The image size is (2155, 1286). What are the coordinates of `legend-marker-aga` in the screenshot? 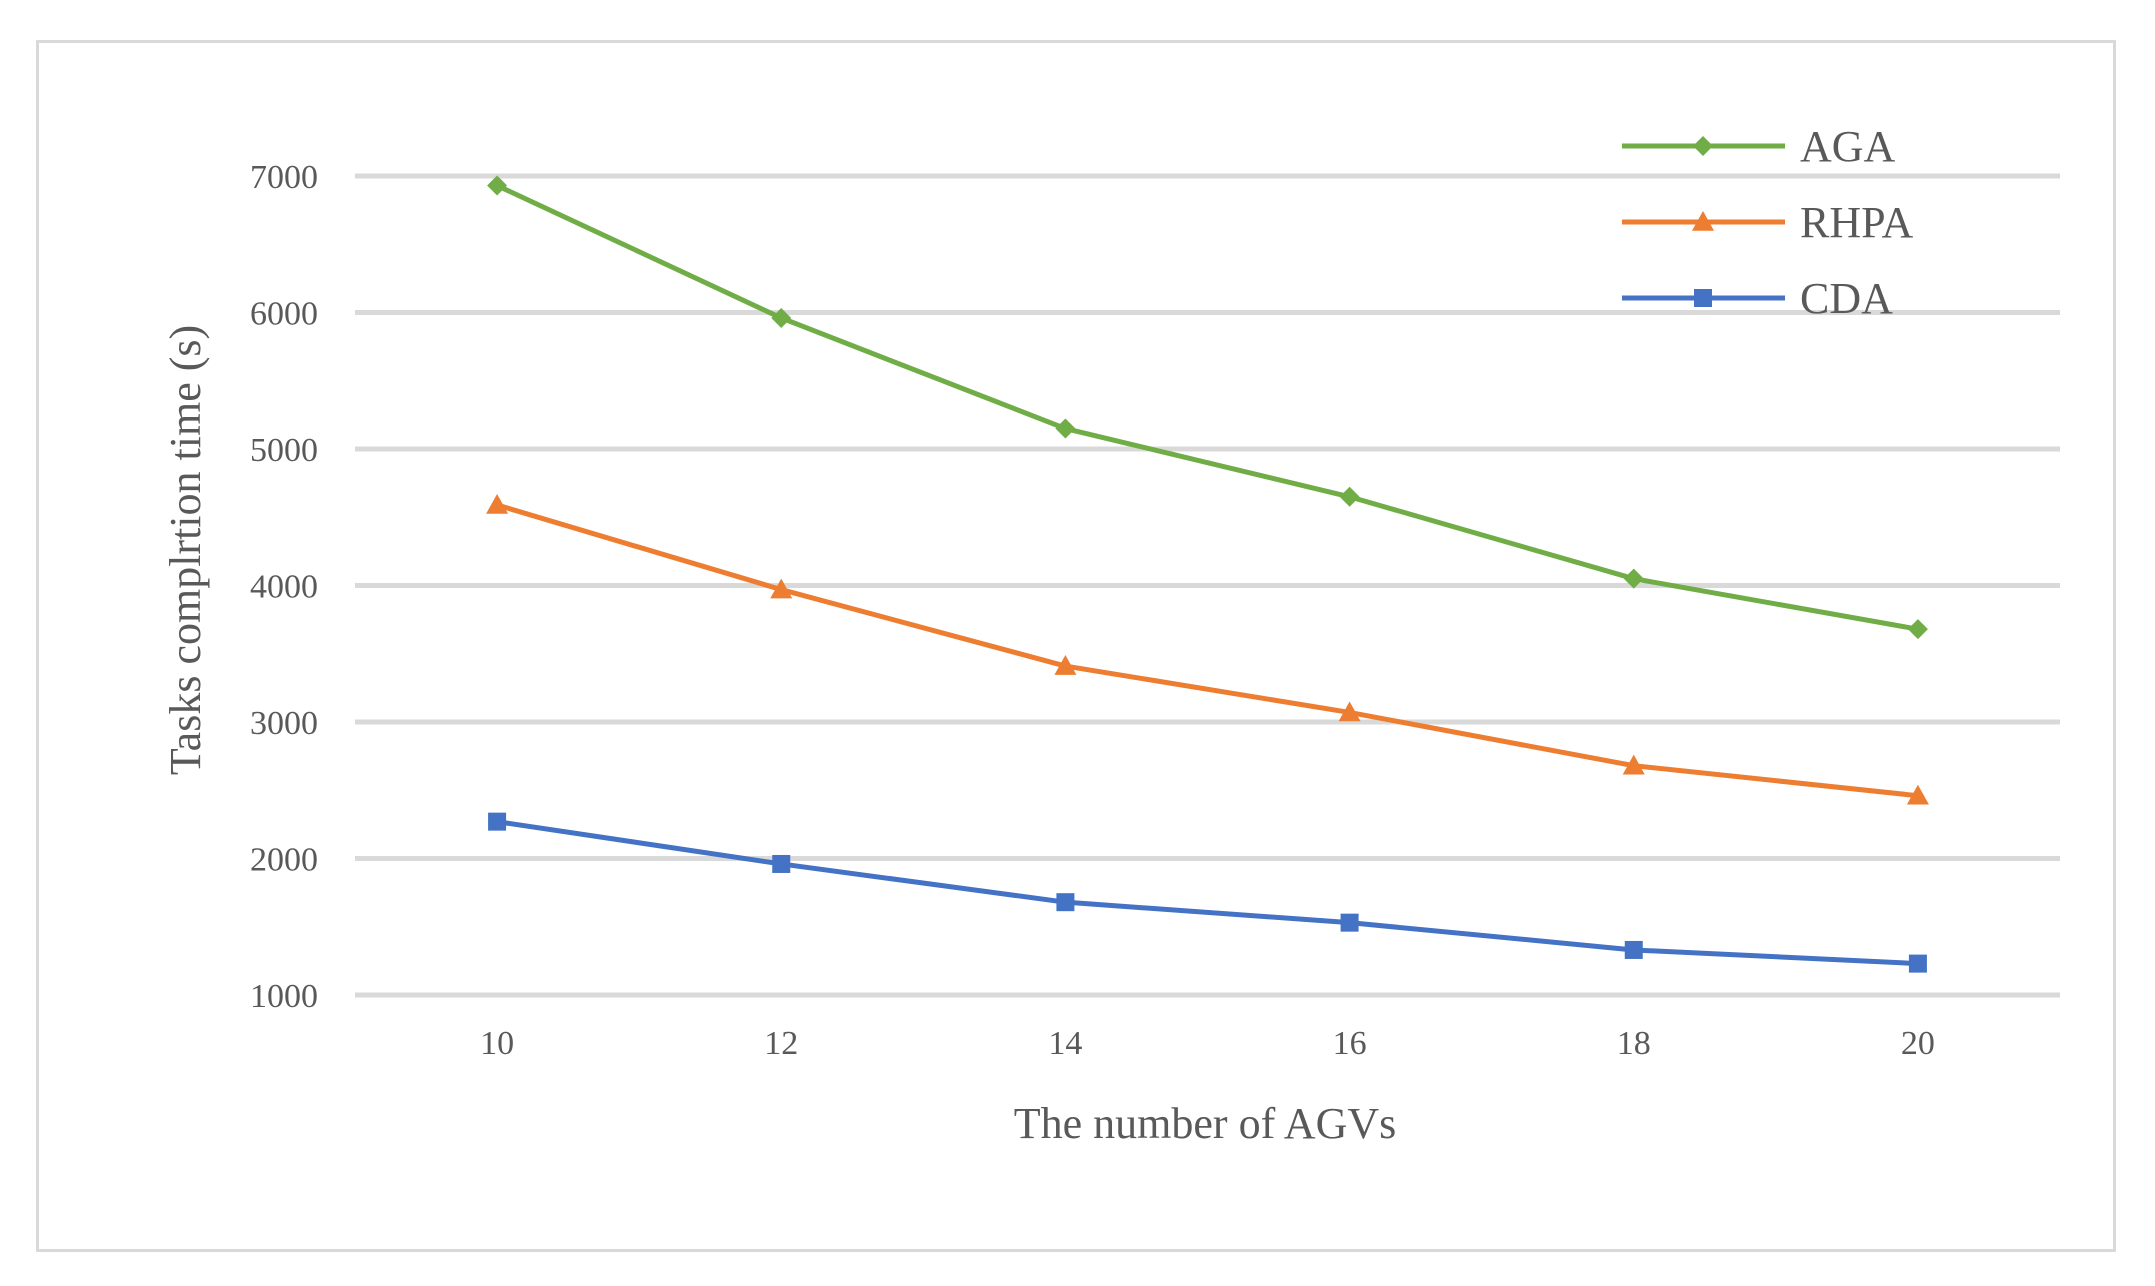 It's located at (1703, 146).